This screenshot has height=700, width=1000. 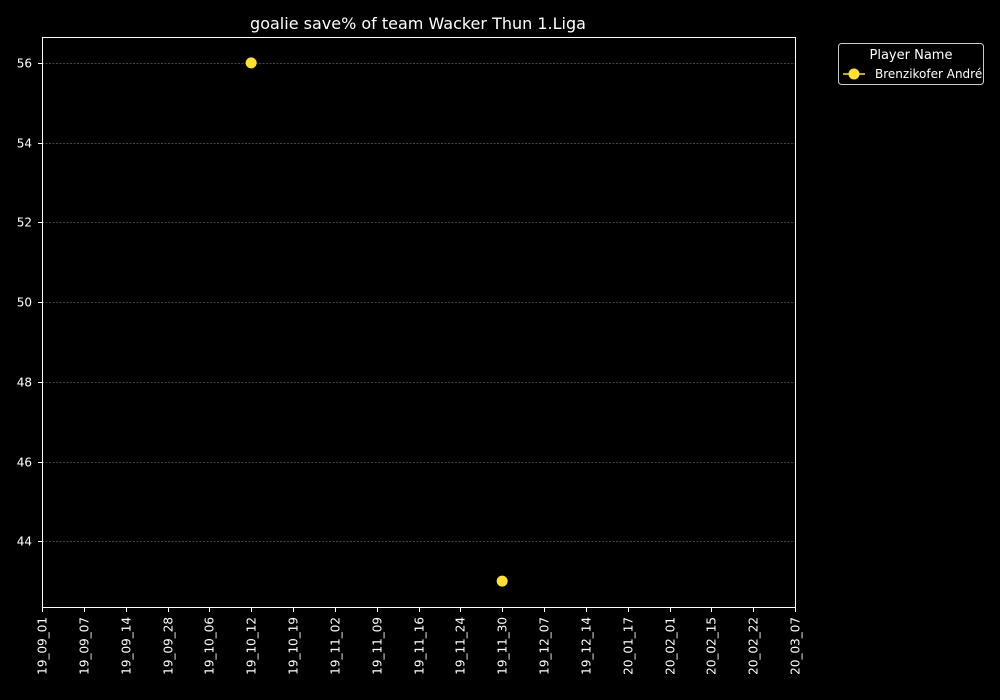 I want to click on x-tick-label: 19_09_01, so click(x=43, y=646).